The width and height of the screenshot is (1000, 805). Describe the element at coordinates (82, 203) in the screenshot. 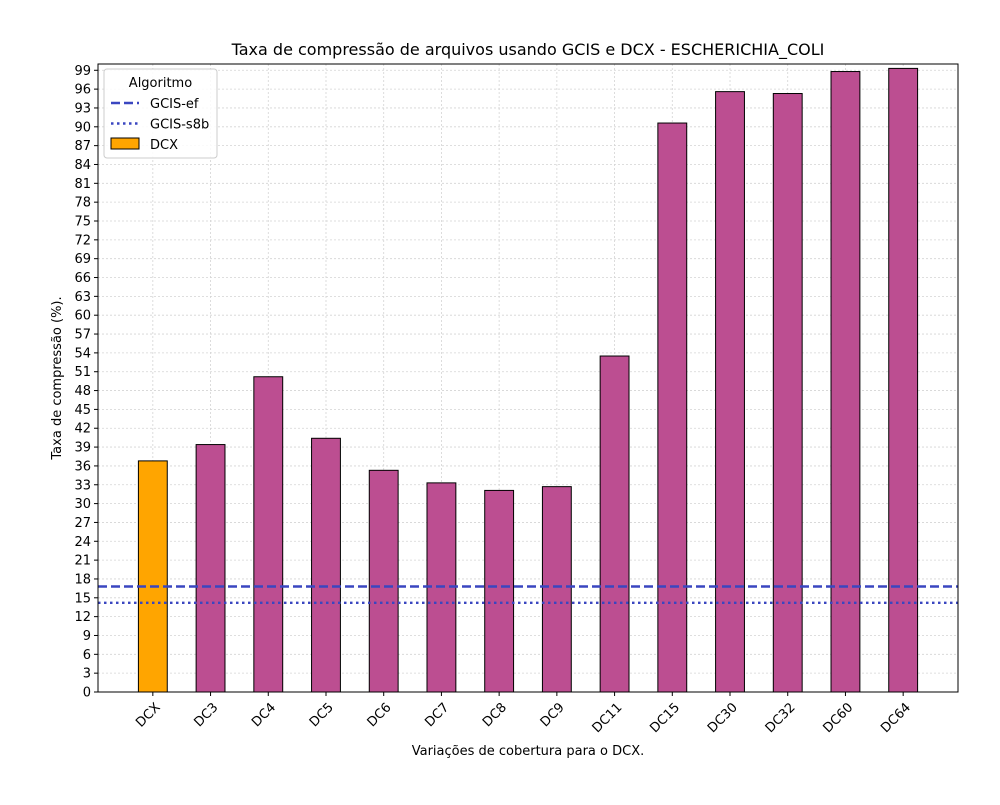

I see `y-tick-label: 78` at that location.